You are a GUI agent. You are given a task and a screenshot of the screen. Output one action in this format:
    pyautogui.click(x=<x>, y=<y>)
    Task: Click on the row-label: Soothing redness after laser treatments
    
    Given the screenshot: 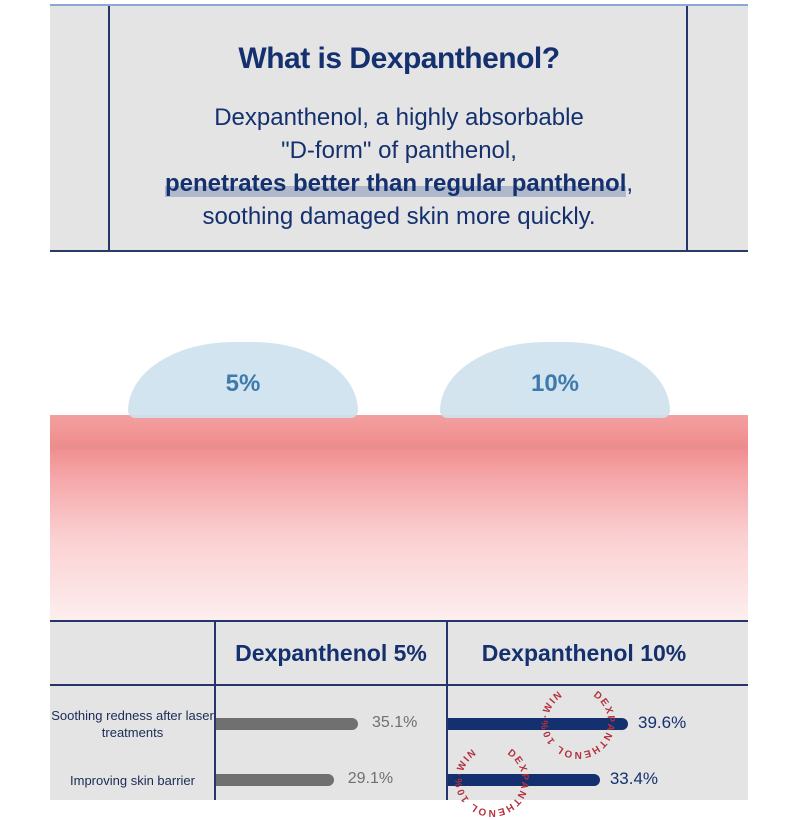 What is the action you would take?
    pyautogui.click(x=132, y=724)
    